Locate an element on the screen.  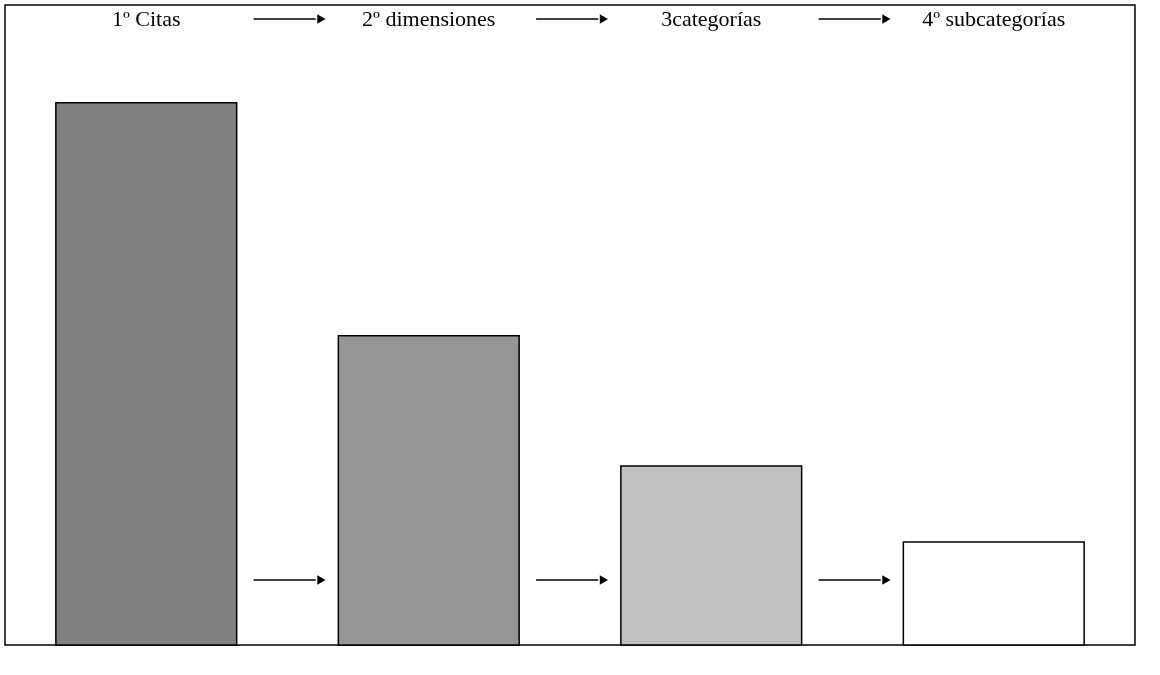
x-tick-label: 4º subcategorías is located at coordinates (994, 18).